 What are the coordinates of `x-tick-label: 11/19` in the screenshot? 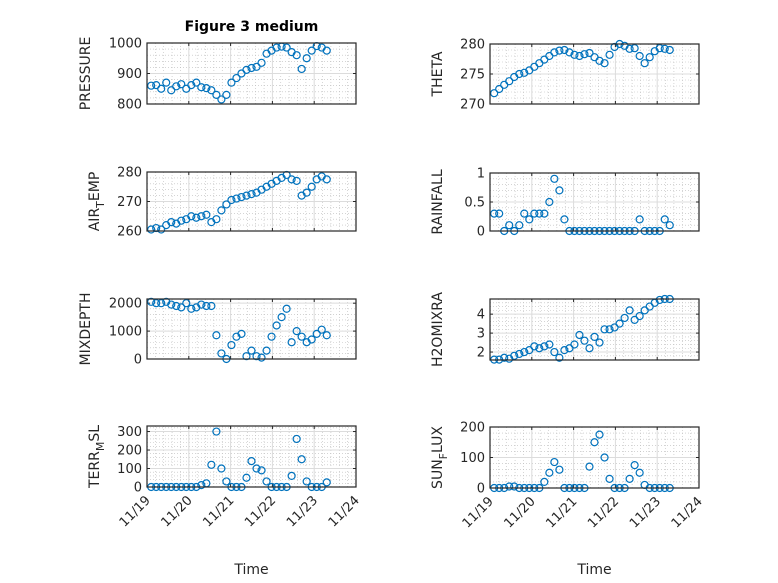 It's located at (135, 511).